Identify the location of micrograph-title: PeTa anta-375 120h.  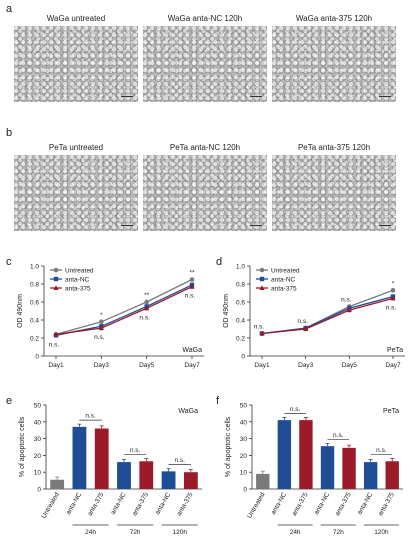
(334, 147).